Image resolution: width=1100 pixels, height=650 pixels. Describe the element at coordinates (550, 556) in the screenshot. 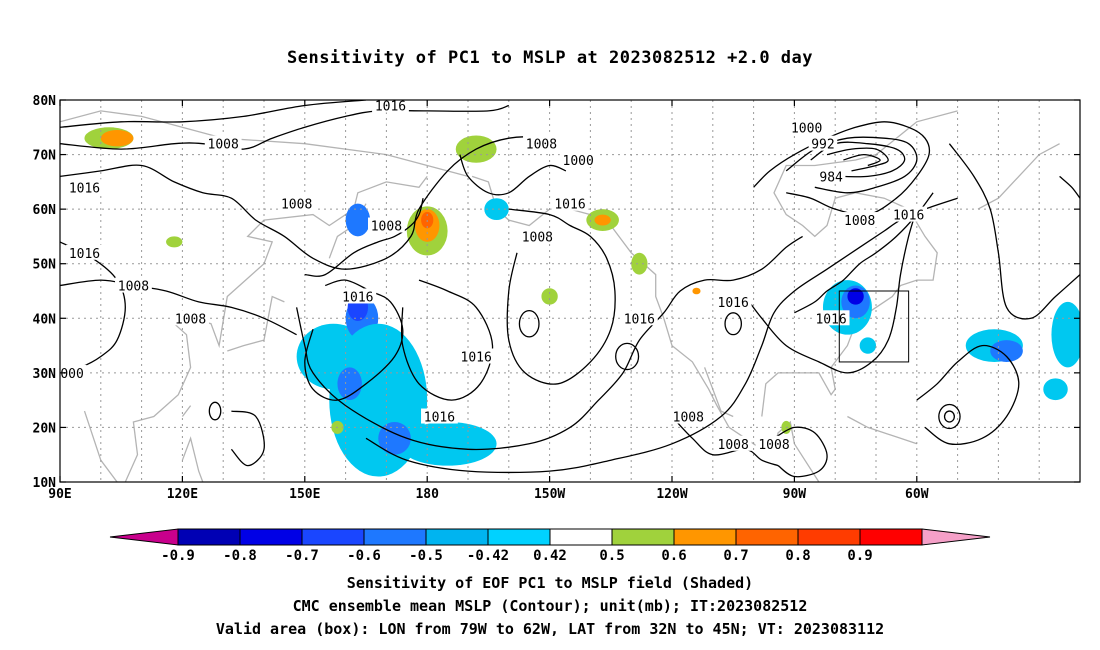

I see `colorbar-label-6: 0.42` at that location.